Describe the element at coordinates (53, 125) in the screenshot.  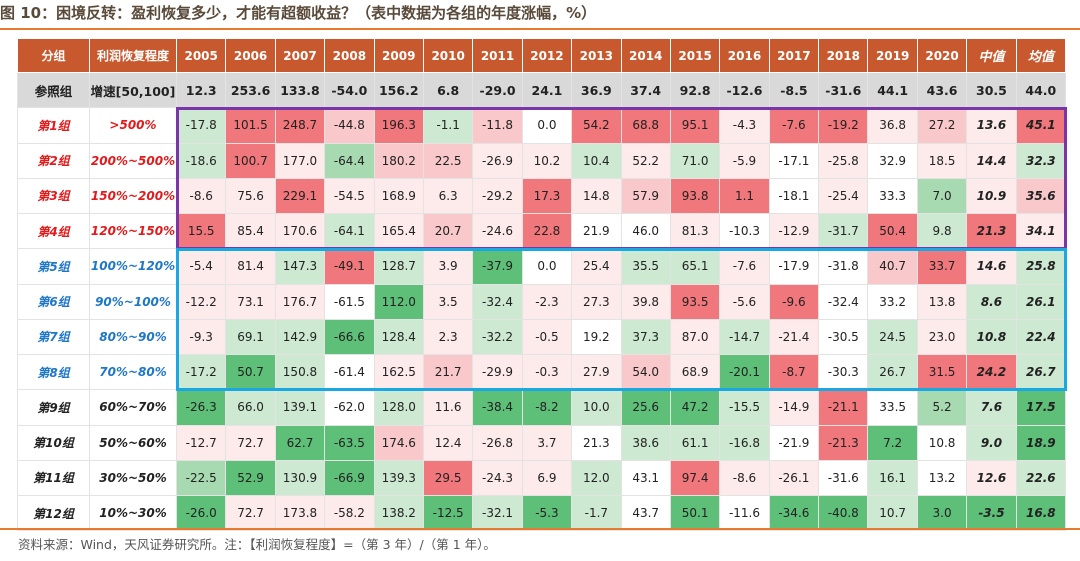
I see `group-label: 第1组` at that location.